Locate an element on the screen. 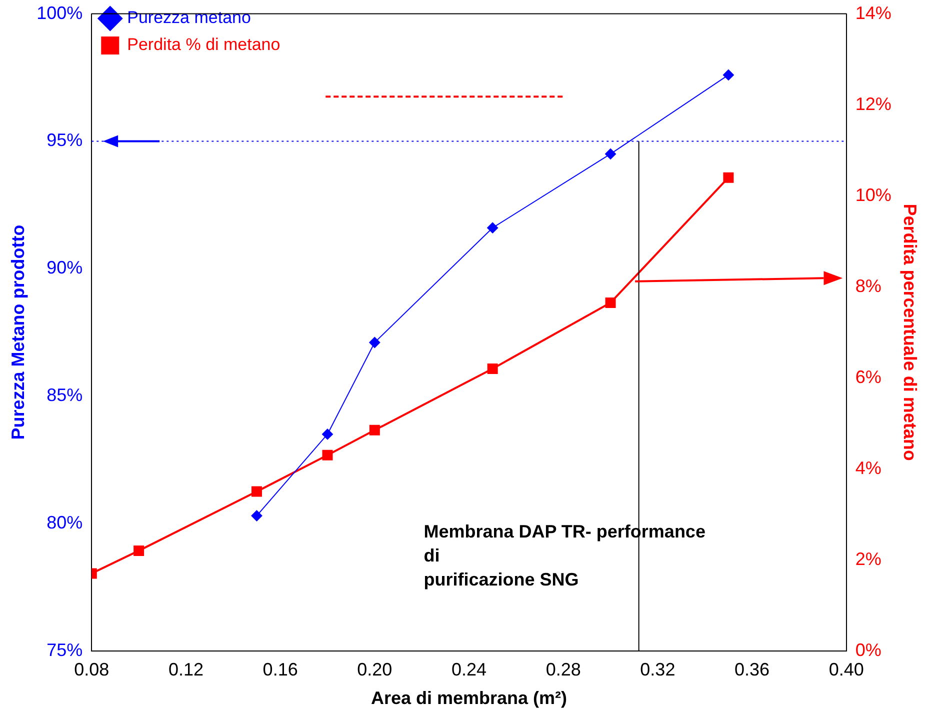 The image size is (932, 726). x-tick-label: 0.28 is located at coordinates (563, 670).